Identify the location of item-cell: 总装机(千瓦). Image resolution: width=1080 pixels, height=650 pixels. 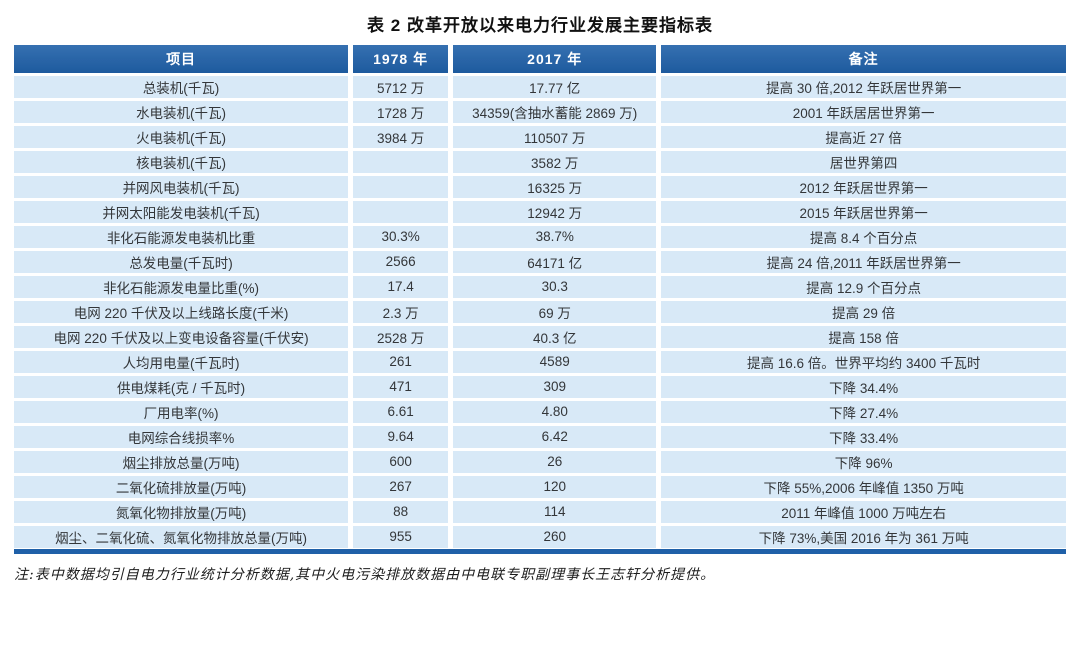
(182, 86).